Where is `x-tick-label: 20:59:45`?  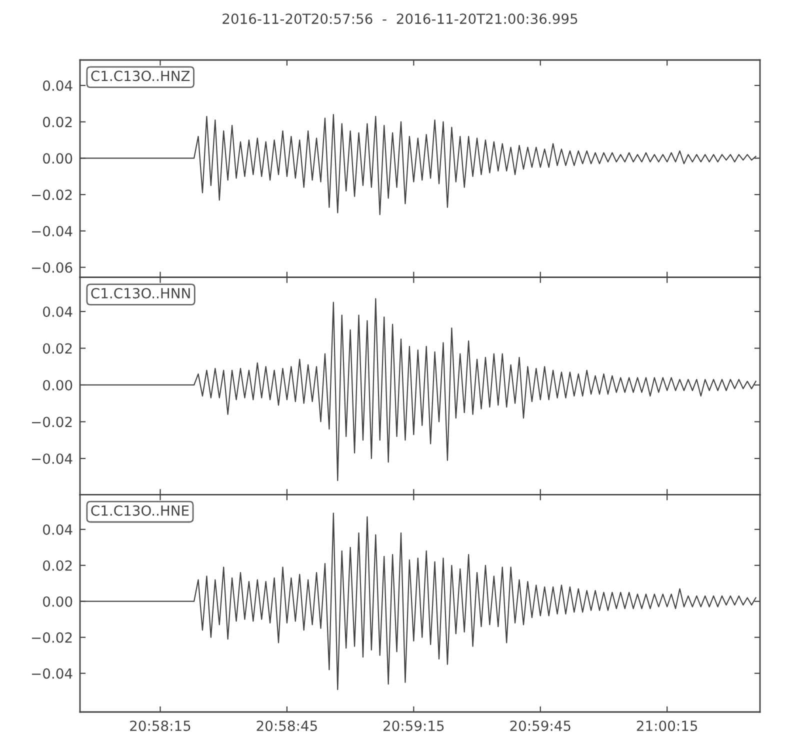 x-tick-label: 20:59:45 is located at coordinates (540, 726).